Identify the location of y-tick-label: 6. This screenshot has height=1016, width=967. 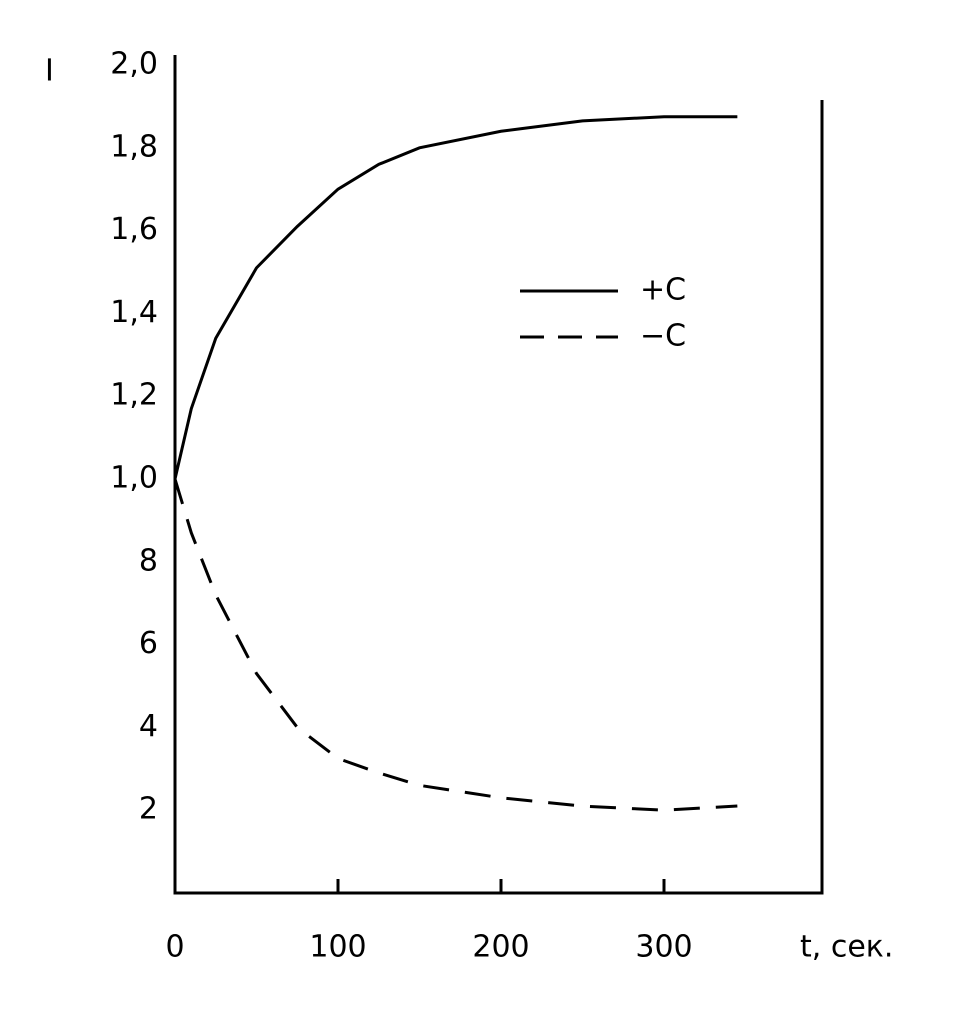
(148, 643).